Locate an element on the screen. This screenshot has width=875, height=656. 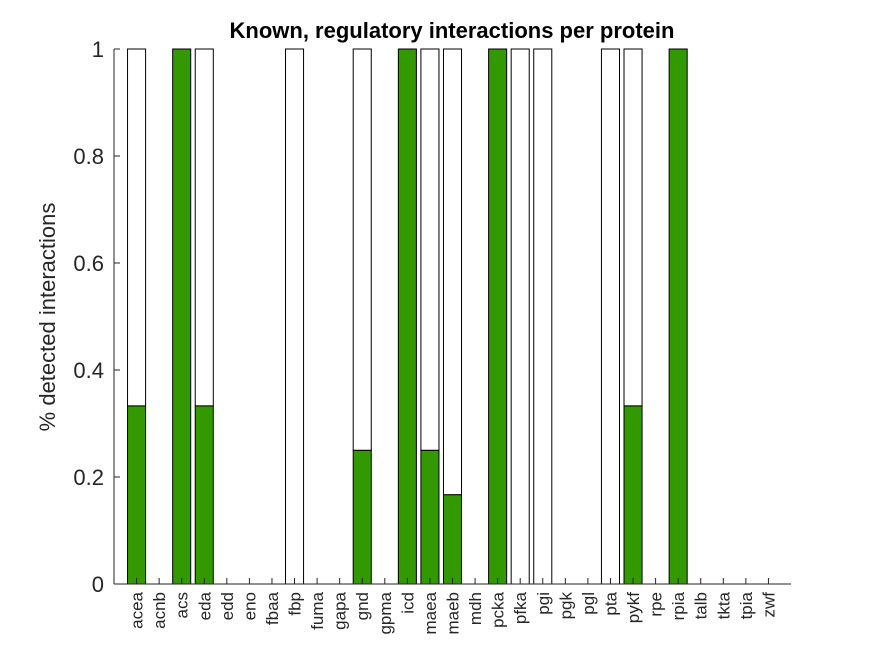
y-tick-label: 0.6 is located at coordinates (88, 263).